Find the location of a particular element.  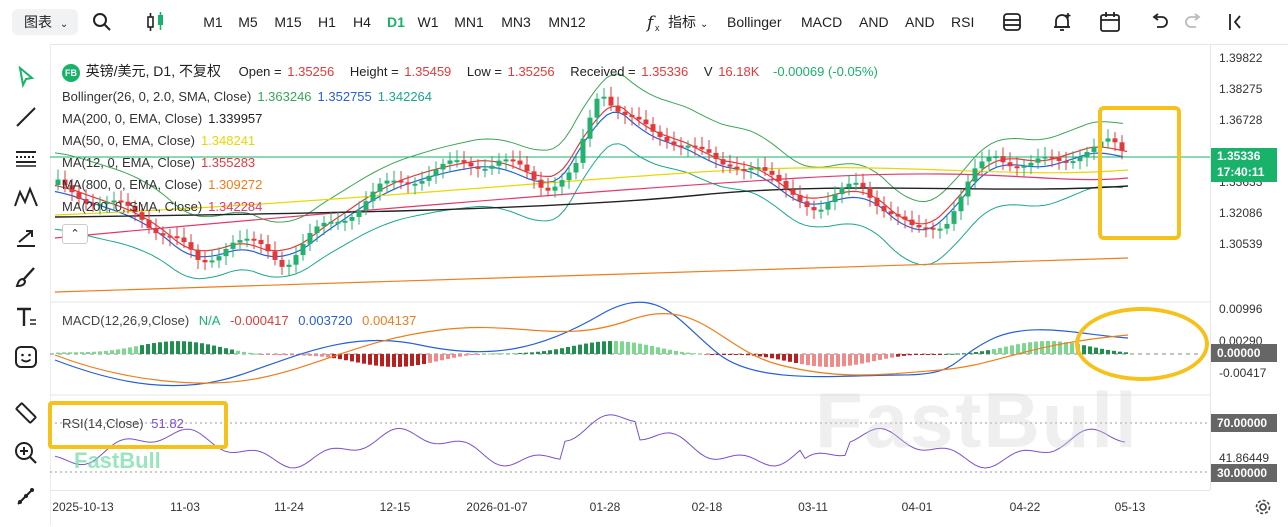

ma200-ema-line is located at coordinates (591, 201).